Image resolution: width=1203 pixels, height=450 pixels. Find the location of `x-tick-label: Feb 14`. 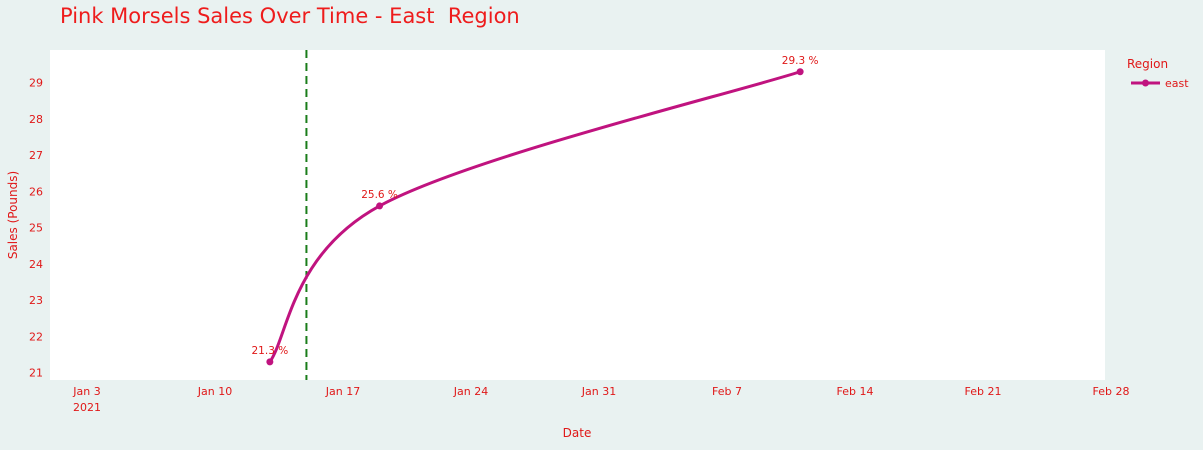

x-tick-label: Feb 14 is located at coordinates (855, 391).